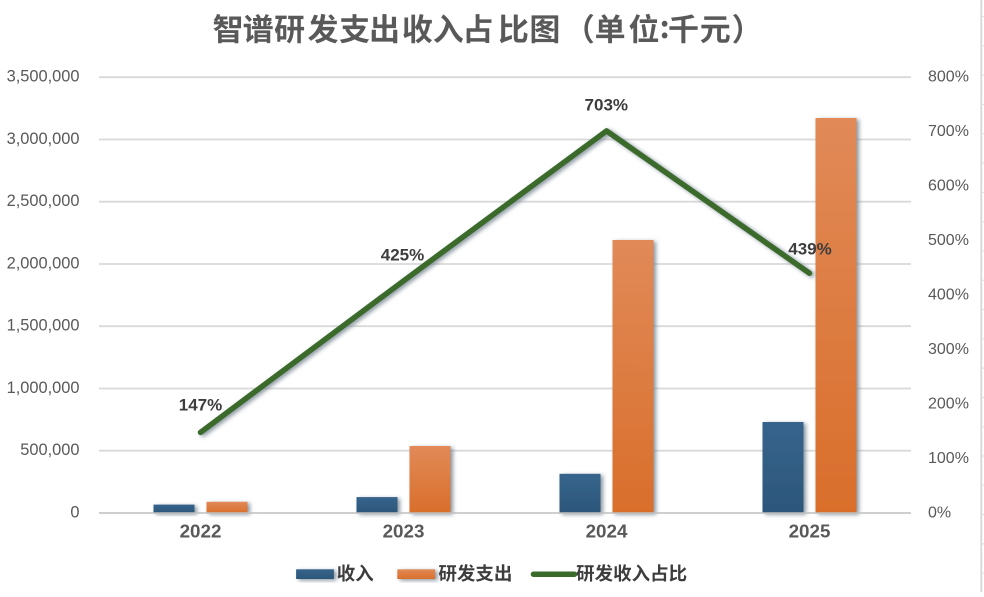 The width and height of the screenshot is (984, 597). I want to click on svg-text: 0, so click(74, 512).